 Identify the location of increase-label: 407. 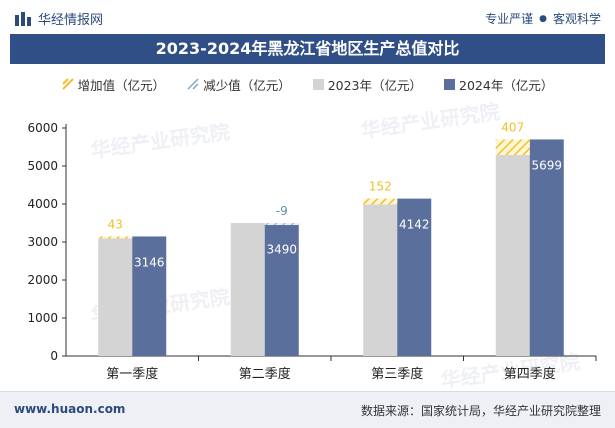
(512, 127).